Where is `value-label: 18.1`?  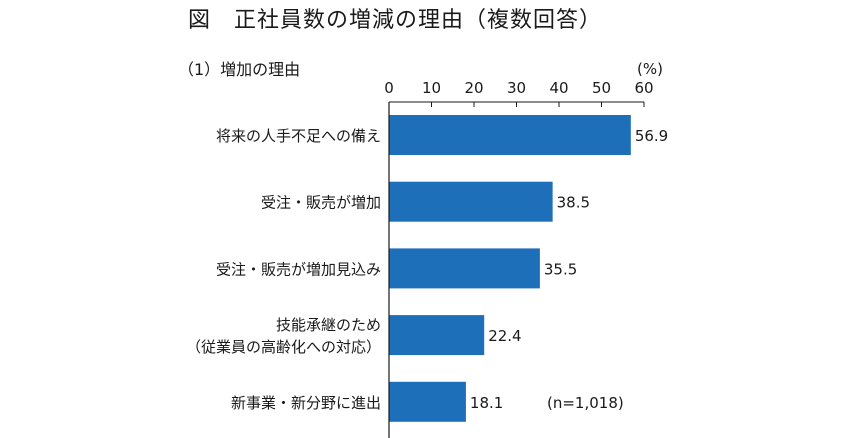 value-label: 18.1 is located at coordinates (486, 403).